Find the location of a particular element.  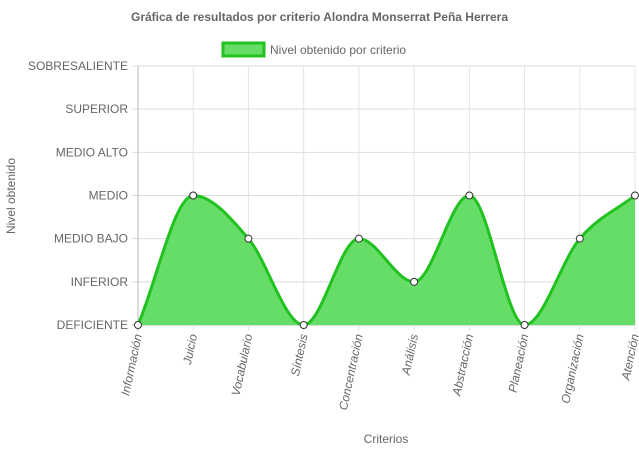

x-tick-label: Vocabulario is located at coordinates (242, 364).